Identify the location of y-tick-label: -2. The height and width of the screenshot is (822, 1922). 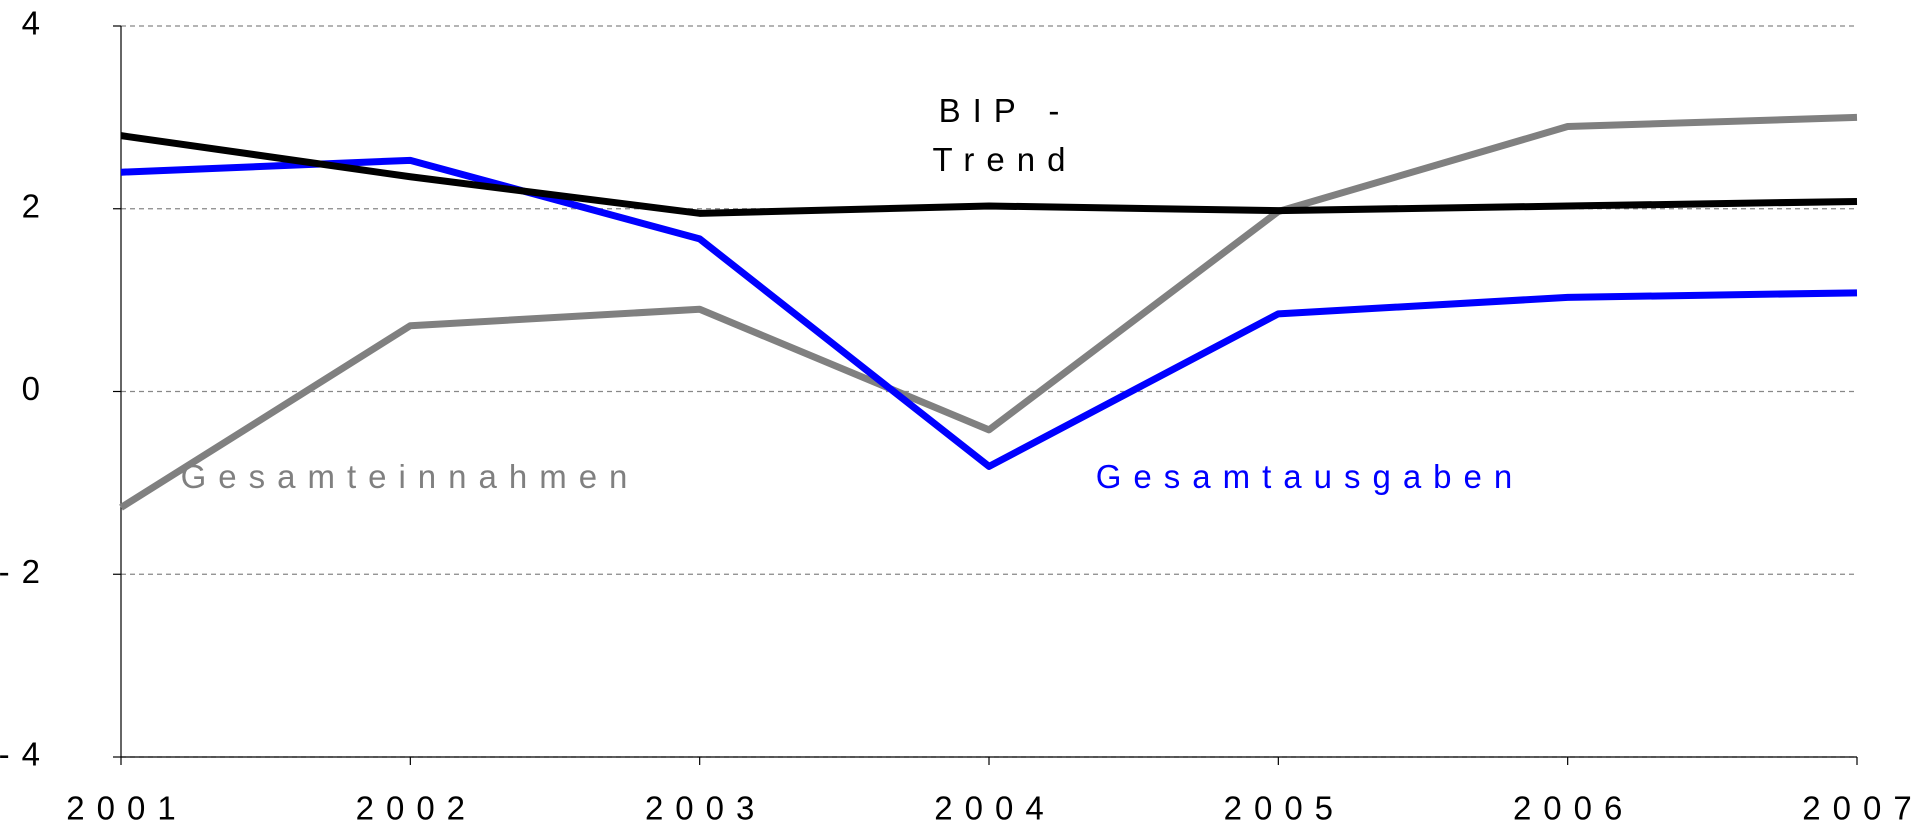
(26, 571).